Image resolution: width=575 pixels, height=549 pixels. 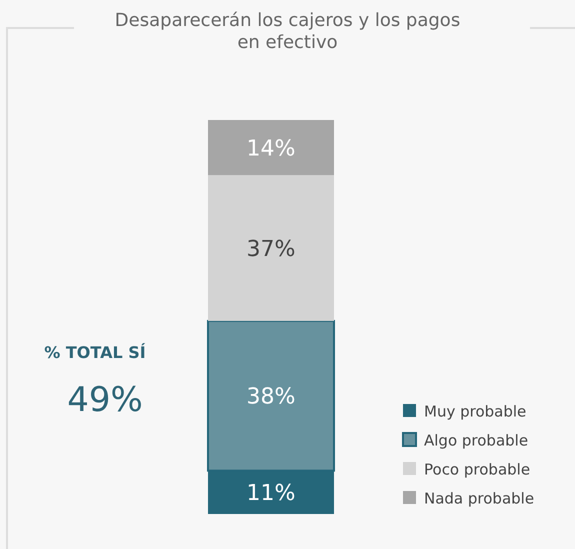 What do you see at coordinates (476, 440) in the screenshot?
I see `legend-label: Algo probable` at bounding box center [476, 440].